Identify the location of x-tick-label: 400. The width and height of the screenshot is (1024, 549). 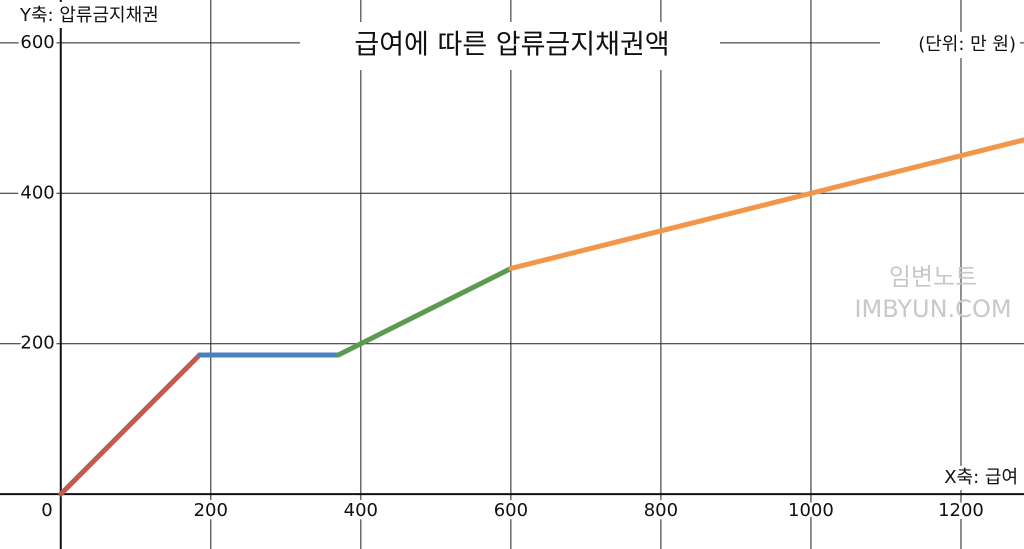
(361, 510).